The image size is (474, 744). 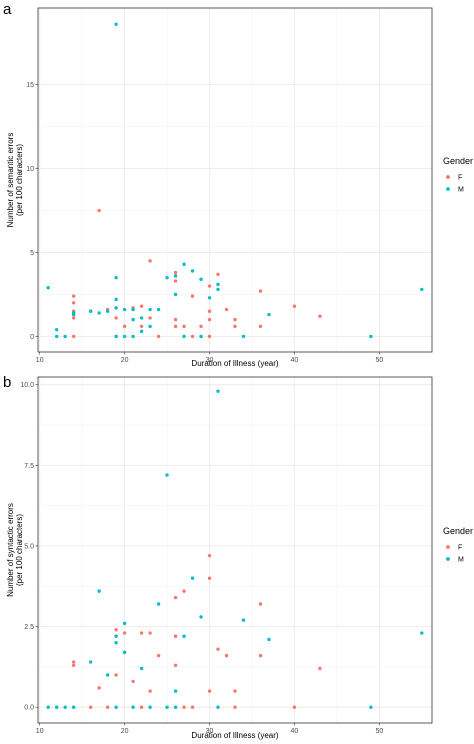 What do you see at coordinates (7, 382) in the screenshot?
I see `panel-letter: b` at bounding box center [7, 382].